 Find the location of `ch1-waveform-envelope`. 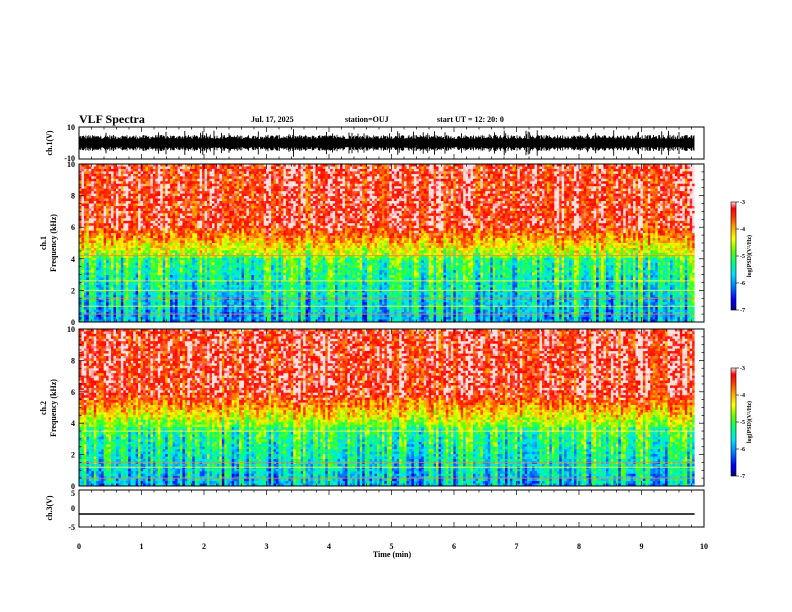

ch1-waveform-envelope is located at coordinates (386, 143).